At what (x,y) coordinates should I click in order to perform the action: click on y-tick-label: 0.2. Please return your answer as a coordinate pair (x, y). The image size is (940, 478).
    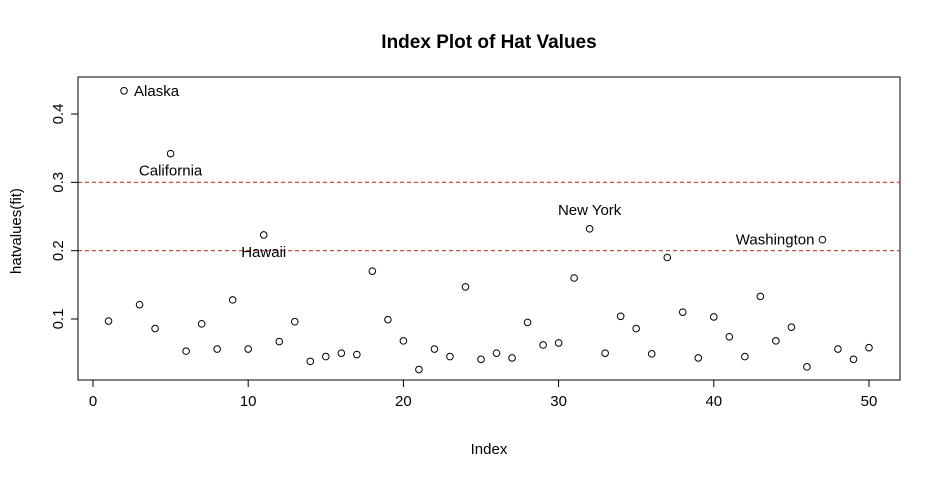
    Looking at the image, I should click on (58, 250).